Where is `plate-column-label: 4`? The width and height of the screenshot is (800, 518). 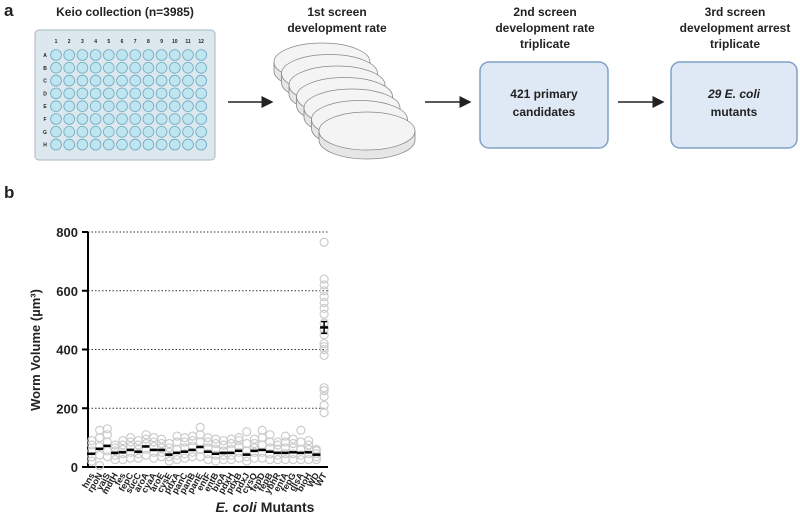
plate-column-label: 4 is located at coordinates (95, 42).